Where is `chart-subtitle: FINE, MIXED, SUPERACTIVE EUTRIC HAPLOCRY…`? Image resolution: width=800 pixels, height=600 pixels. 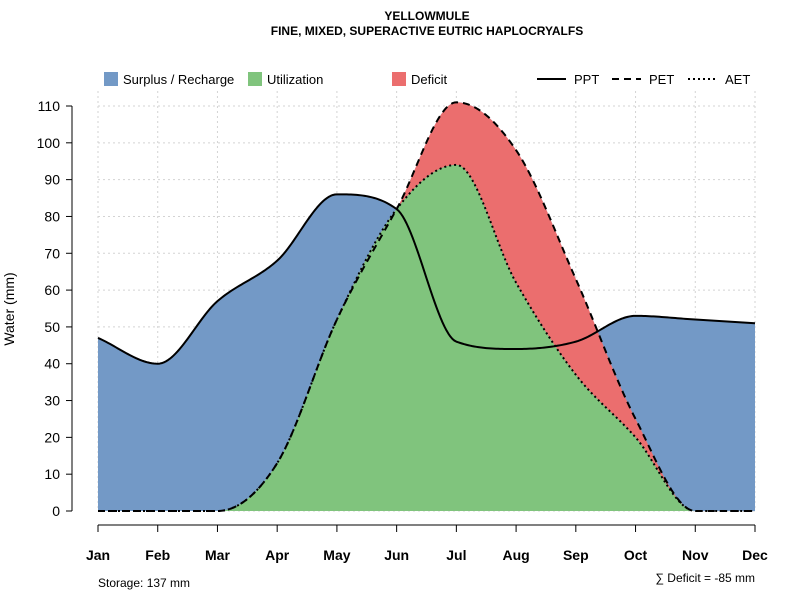
chart-subtitle: FINE, MIXED, SUPERACTIVE EUTRIC HAPLOCRY… is located at coordinates (427, 31).